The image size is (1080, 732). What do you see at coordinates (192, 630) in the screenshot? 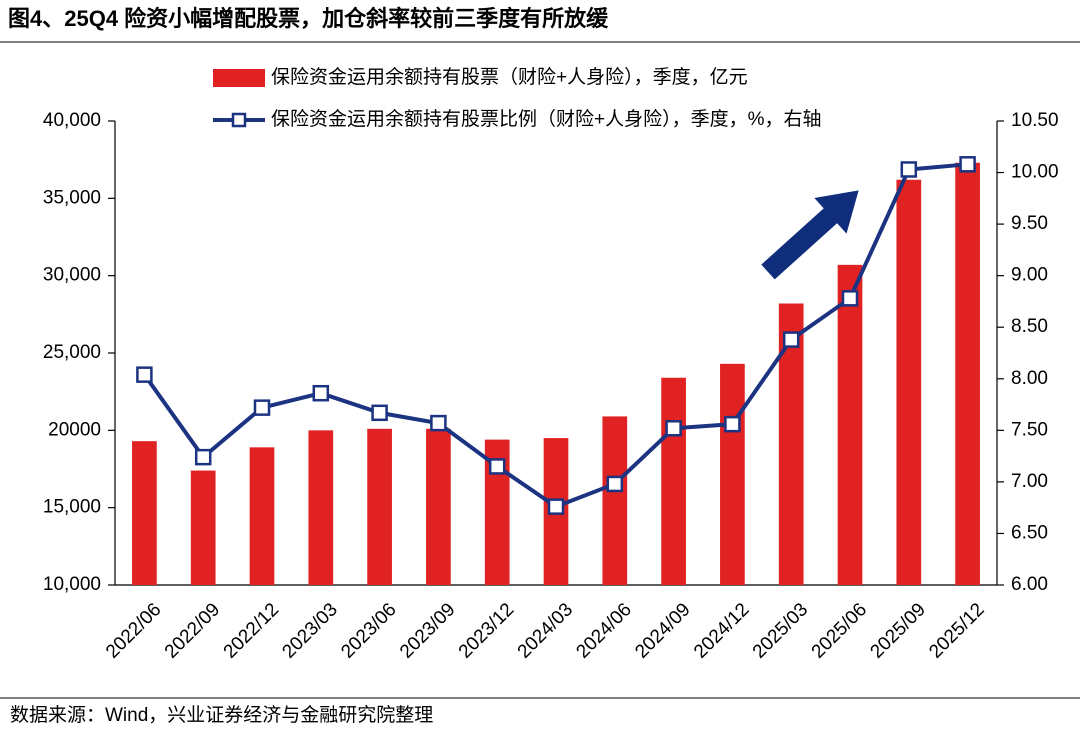
I see `x-tick-label: 2022/09` at bounding box center [192, 630].